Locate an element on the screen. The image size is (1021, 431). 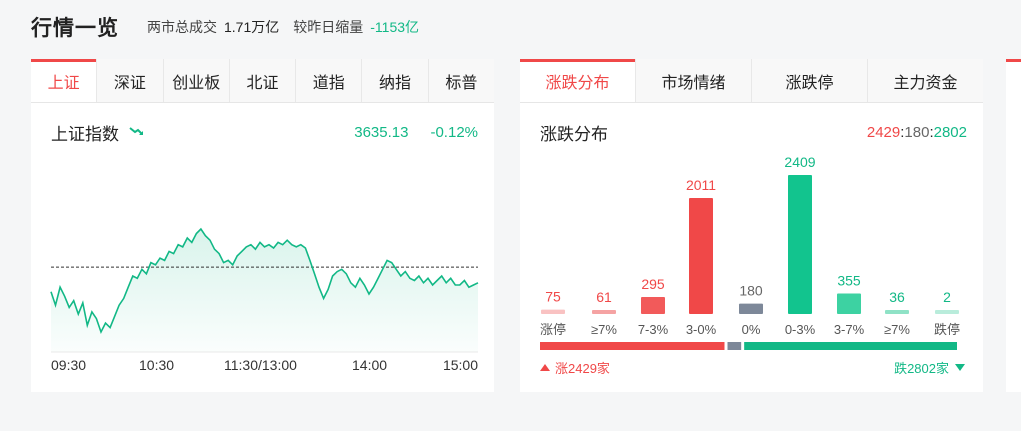
turnover-value: 1.71万亿 is located at coordinates (252, 27).